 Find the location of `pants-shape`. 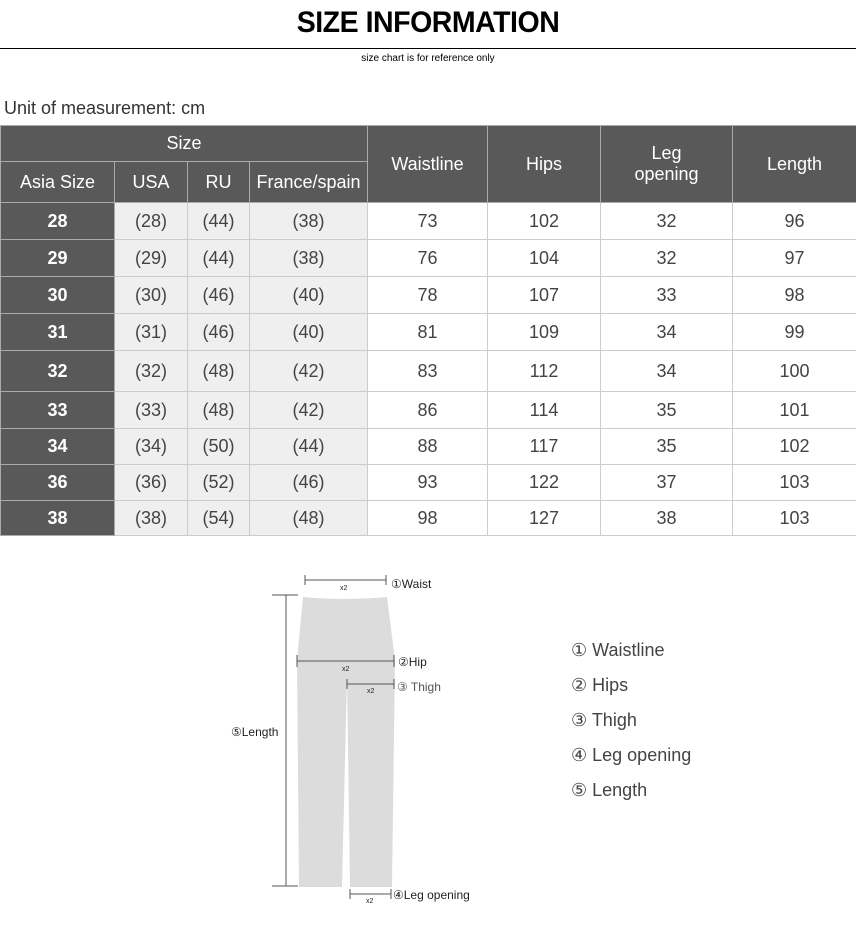

pants-shape is located at coordinates (346, 742).